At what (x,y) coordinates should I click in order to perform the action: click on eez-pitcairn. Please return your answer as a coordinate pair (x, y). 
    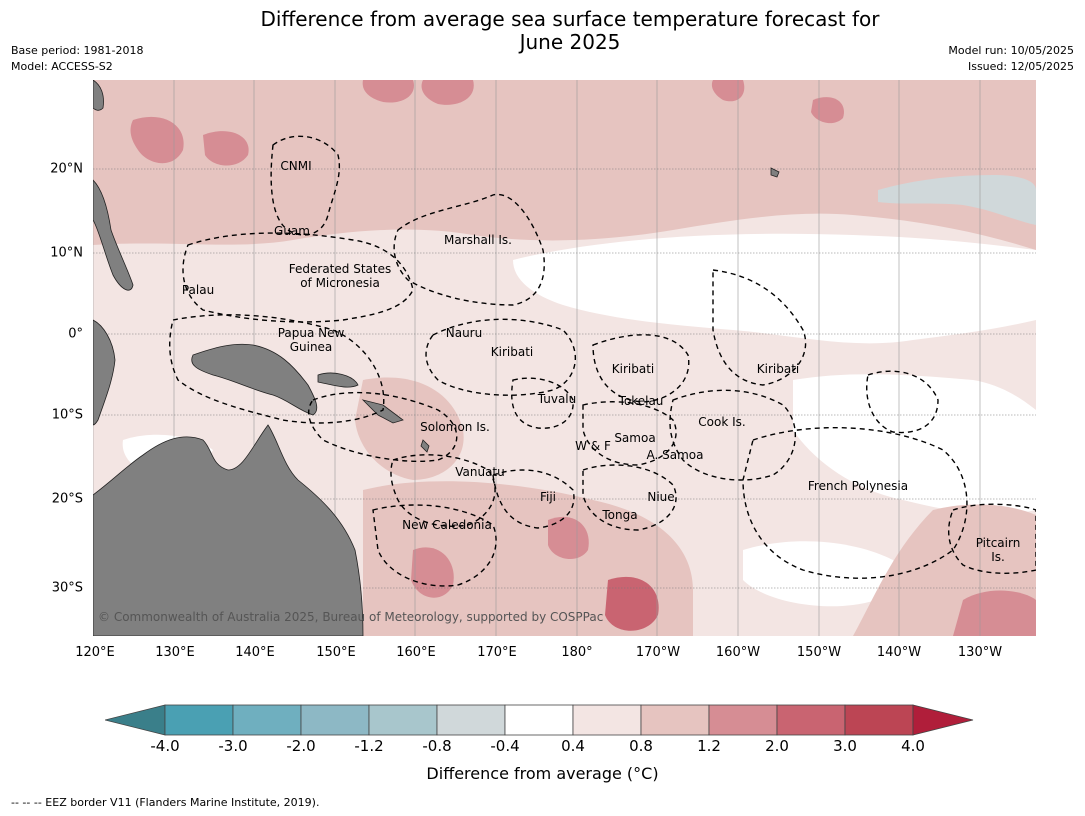
    Looking at the image, I should click on (991, 538).